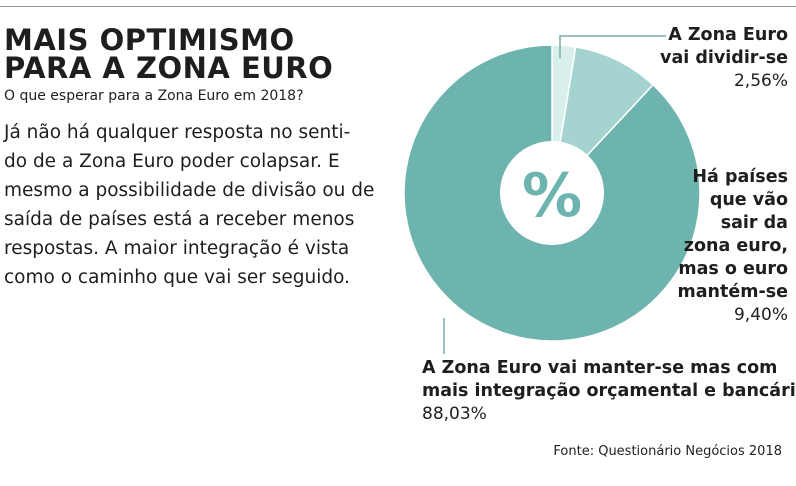 This screenshot has height=486, width=796. What do you see at coordinates (728, 35) in the screenshot?
I see `slice-label-line: A Zona Euro` at bounding box center [728, 35].